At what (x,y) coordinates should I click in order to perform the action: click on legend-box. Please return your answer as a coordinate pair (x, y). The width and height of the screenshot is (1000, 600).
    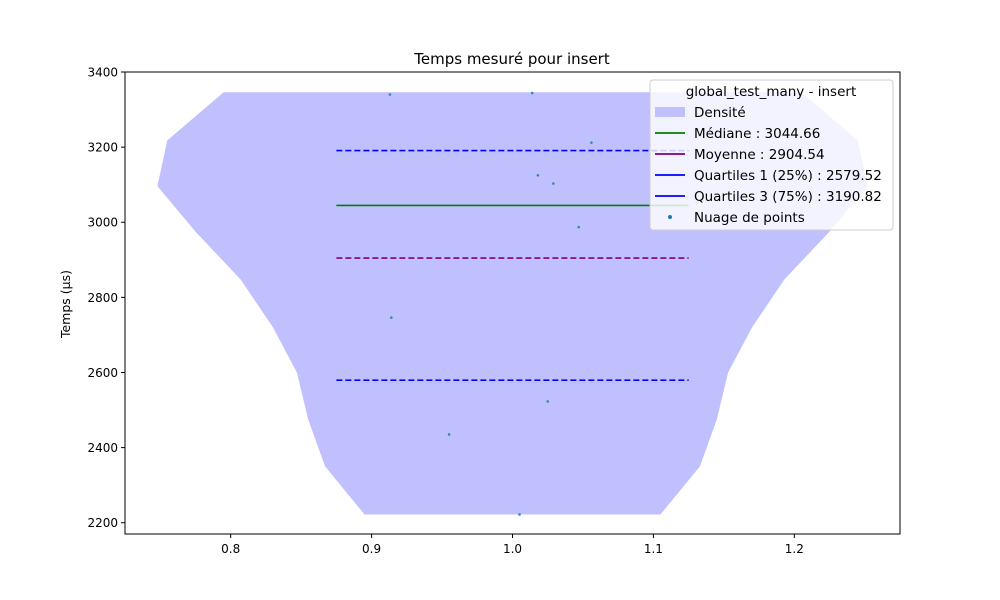
    Looking at the image, I should click on (771, 155).